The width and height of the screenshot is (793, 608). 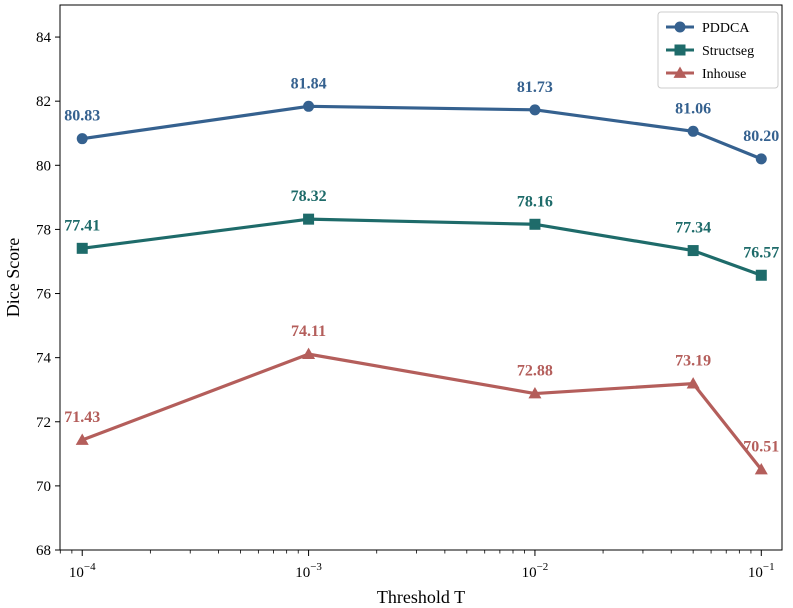 I want to click on data-label-inhouse: 74.11, so click(x=308, y=331).